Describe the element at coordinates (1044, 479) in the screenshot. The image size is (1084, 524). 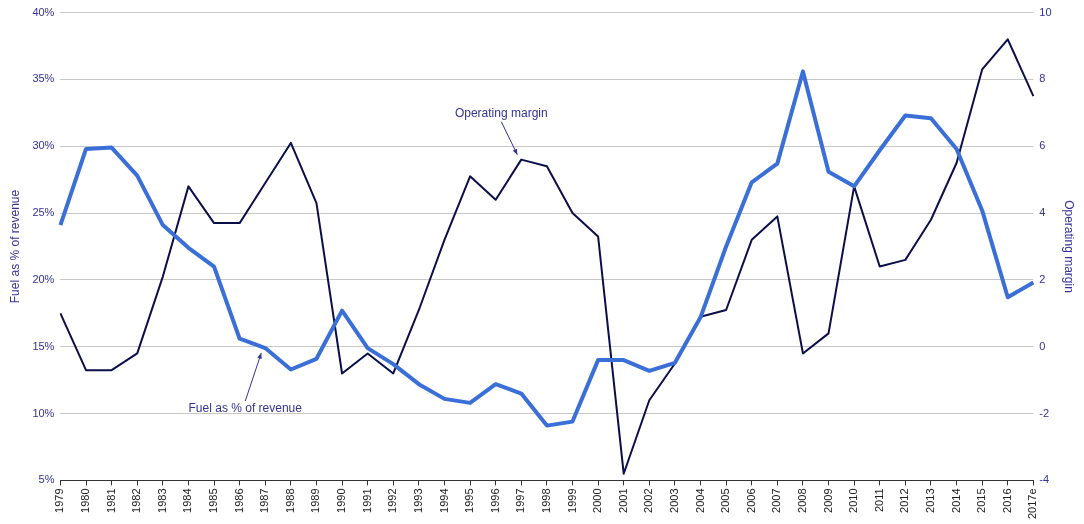
I see `y2-tick-label: -4` at that location.